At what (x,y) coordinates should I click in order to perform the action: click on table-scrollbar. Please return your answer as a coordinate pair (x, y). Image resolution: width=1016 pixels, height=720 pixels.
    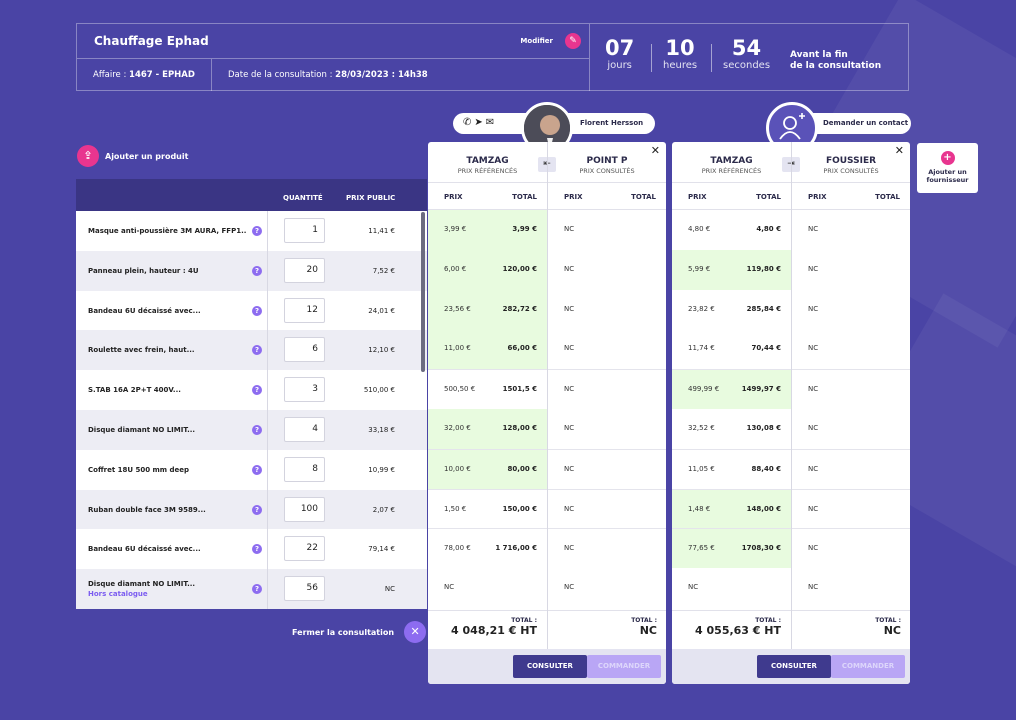
    Looking at the image, I should click on (423, 292).